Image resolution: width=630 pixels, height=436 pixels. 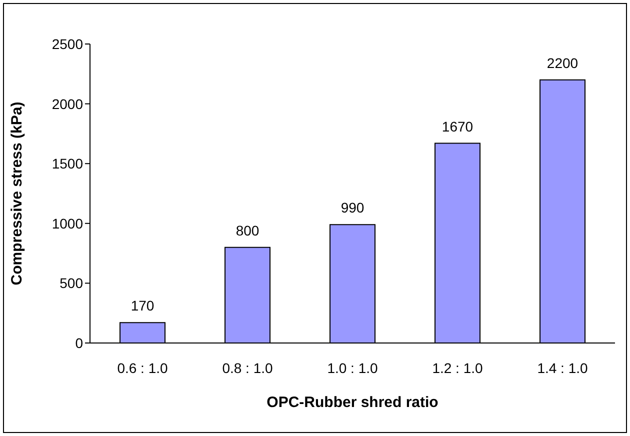 I want to click on y-tick-label: 500, so click(x=72, y=283).